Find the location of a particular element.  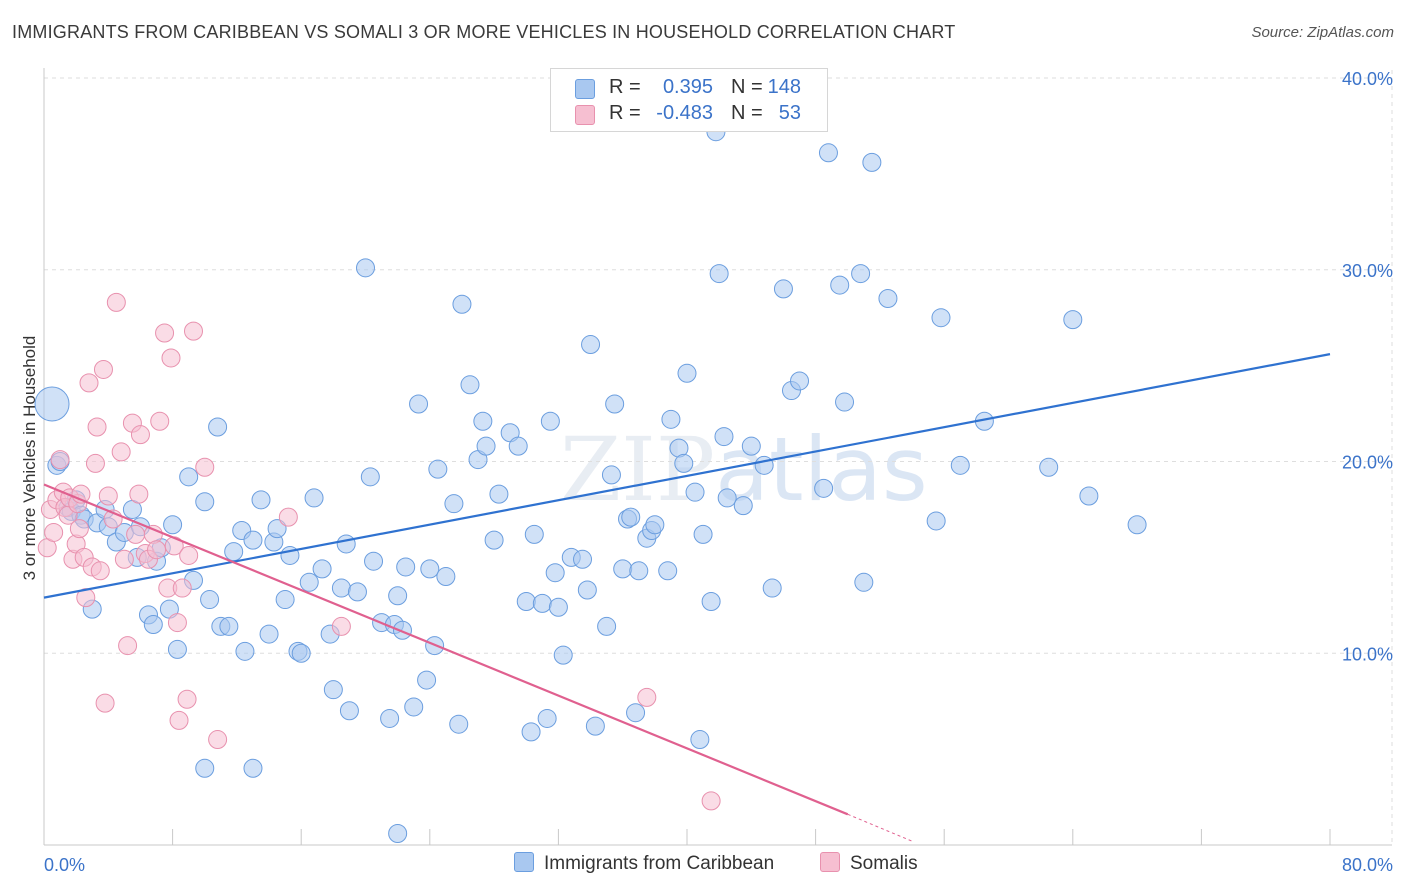

watermark: ZIPatlas is located at coordinates (744, 469).